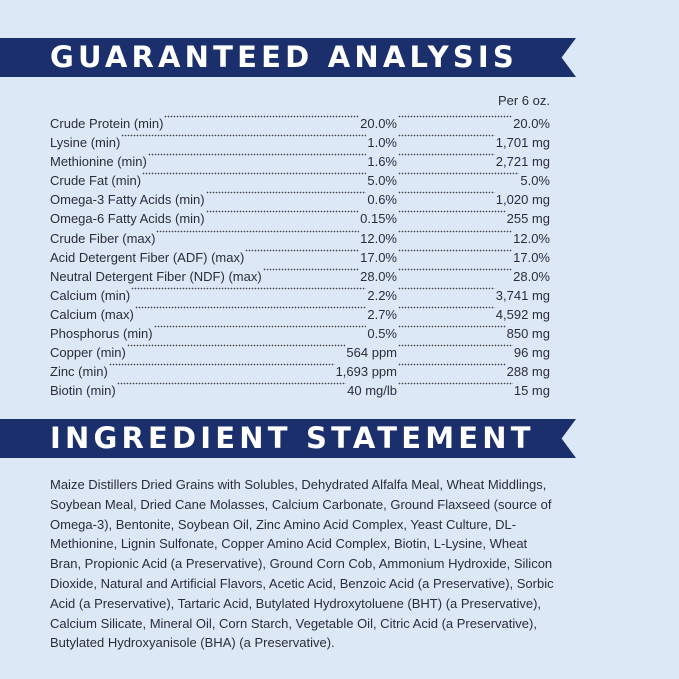 This screenshot has width=679, height=679. What do you see at coordinates (522, 314) in the screenshot?
I see `per-serving-value: 4,592 mg` at bounding box center [522, 314].